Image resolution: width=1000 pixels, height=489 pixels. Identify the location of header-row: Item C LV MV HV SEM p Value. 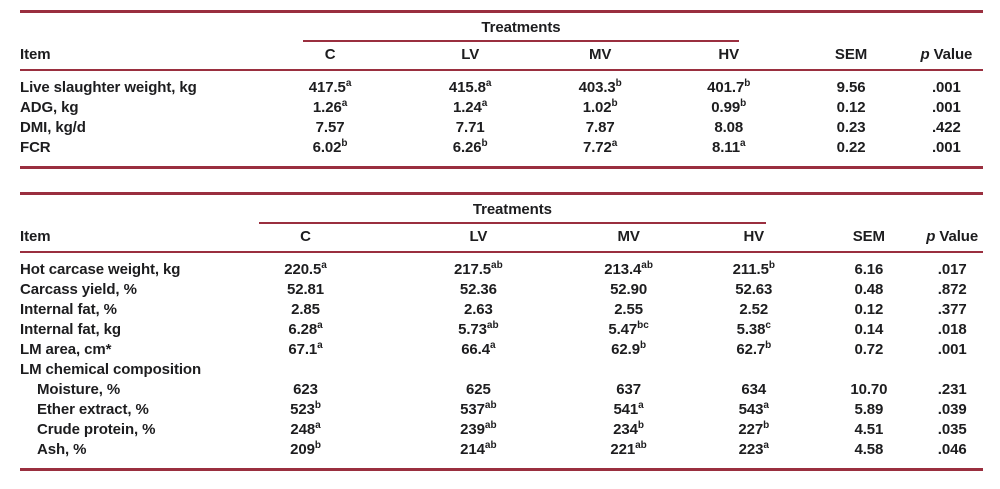
(501, 238).